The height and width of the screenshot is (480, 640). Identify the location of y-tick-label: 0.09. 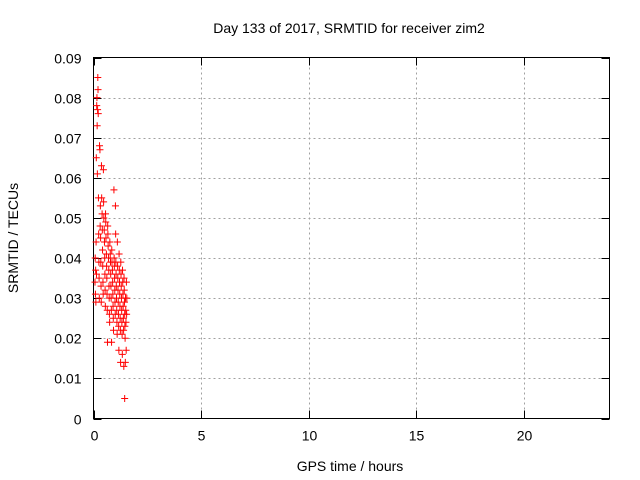
(67, 59).